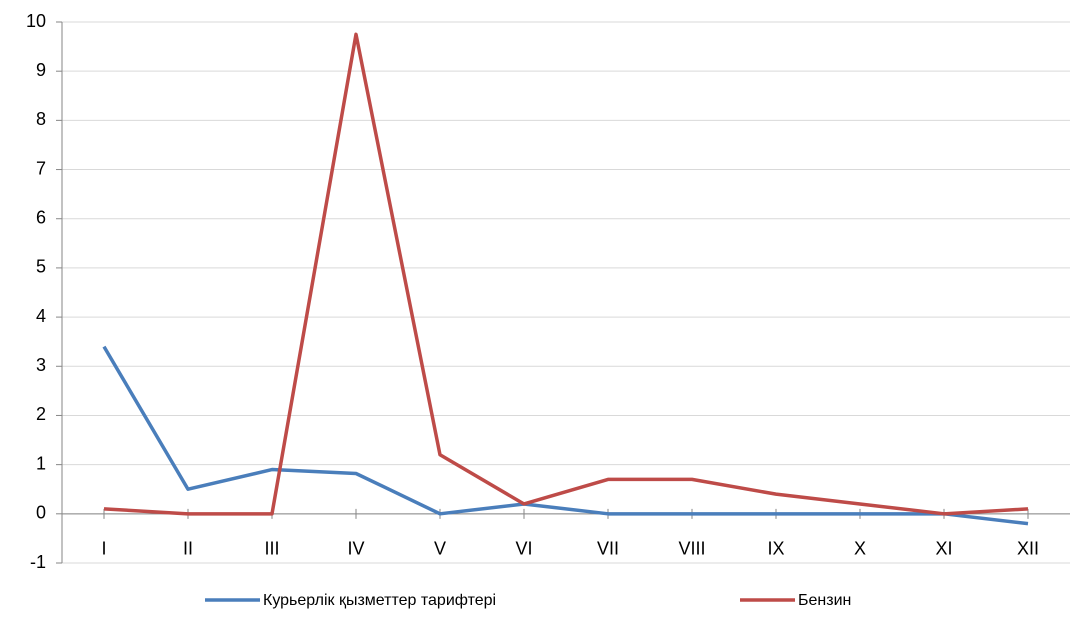  I want to click on x-tick-label: VI, so click(523, 549).